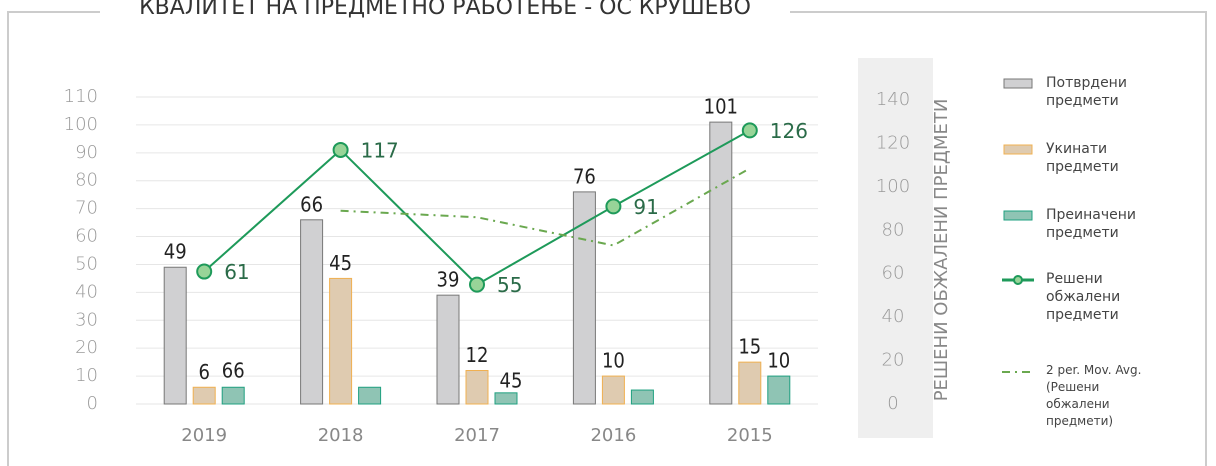 The width and height of the screenshot is (1216, 466). Describe the element at coordinates (749, 347) in the screenshot. I see `data-label: 15` at that location.